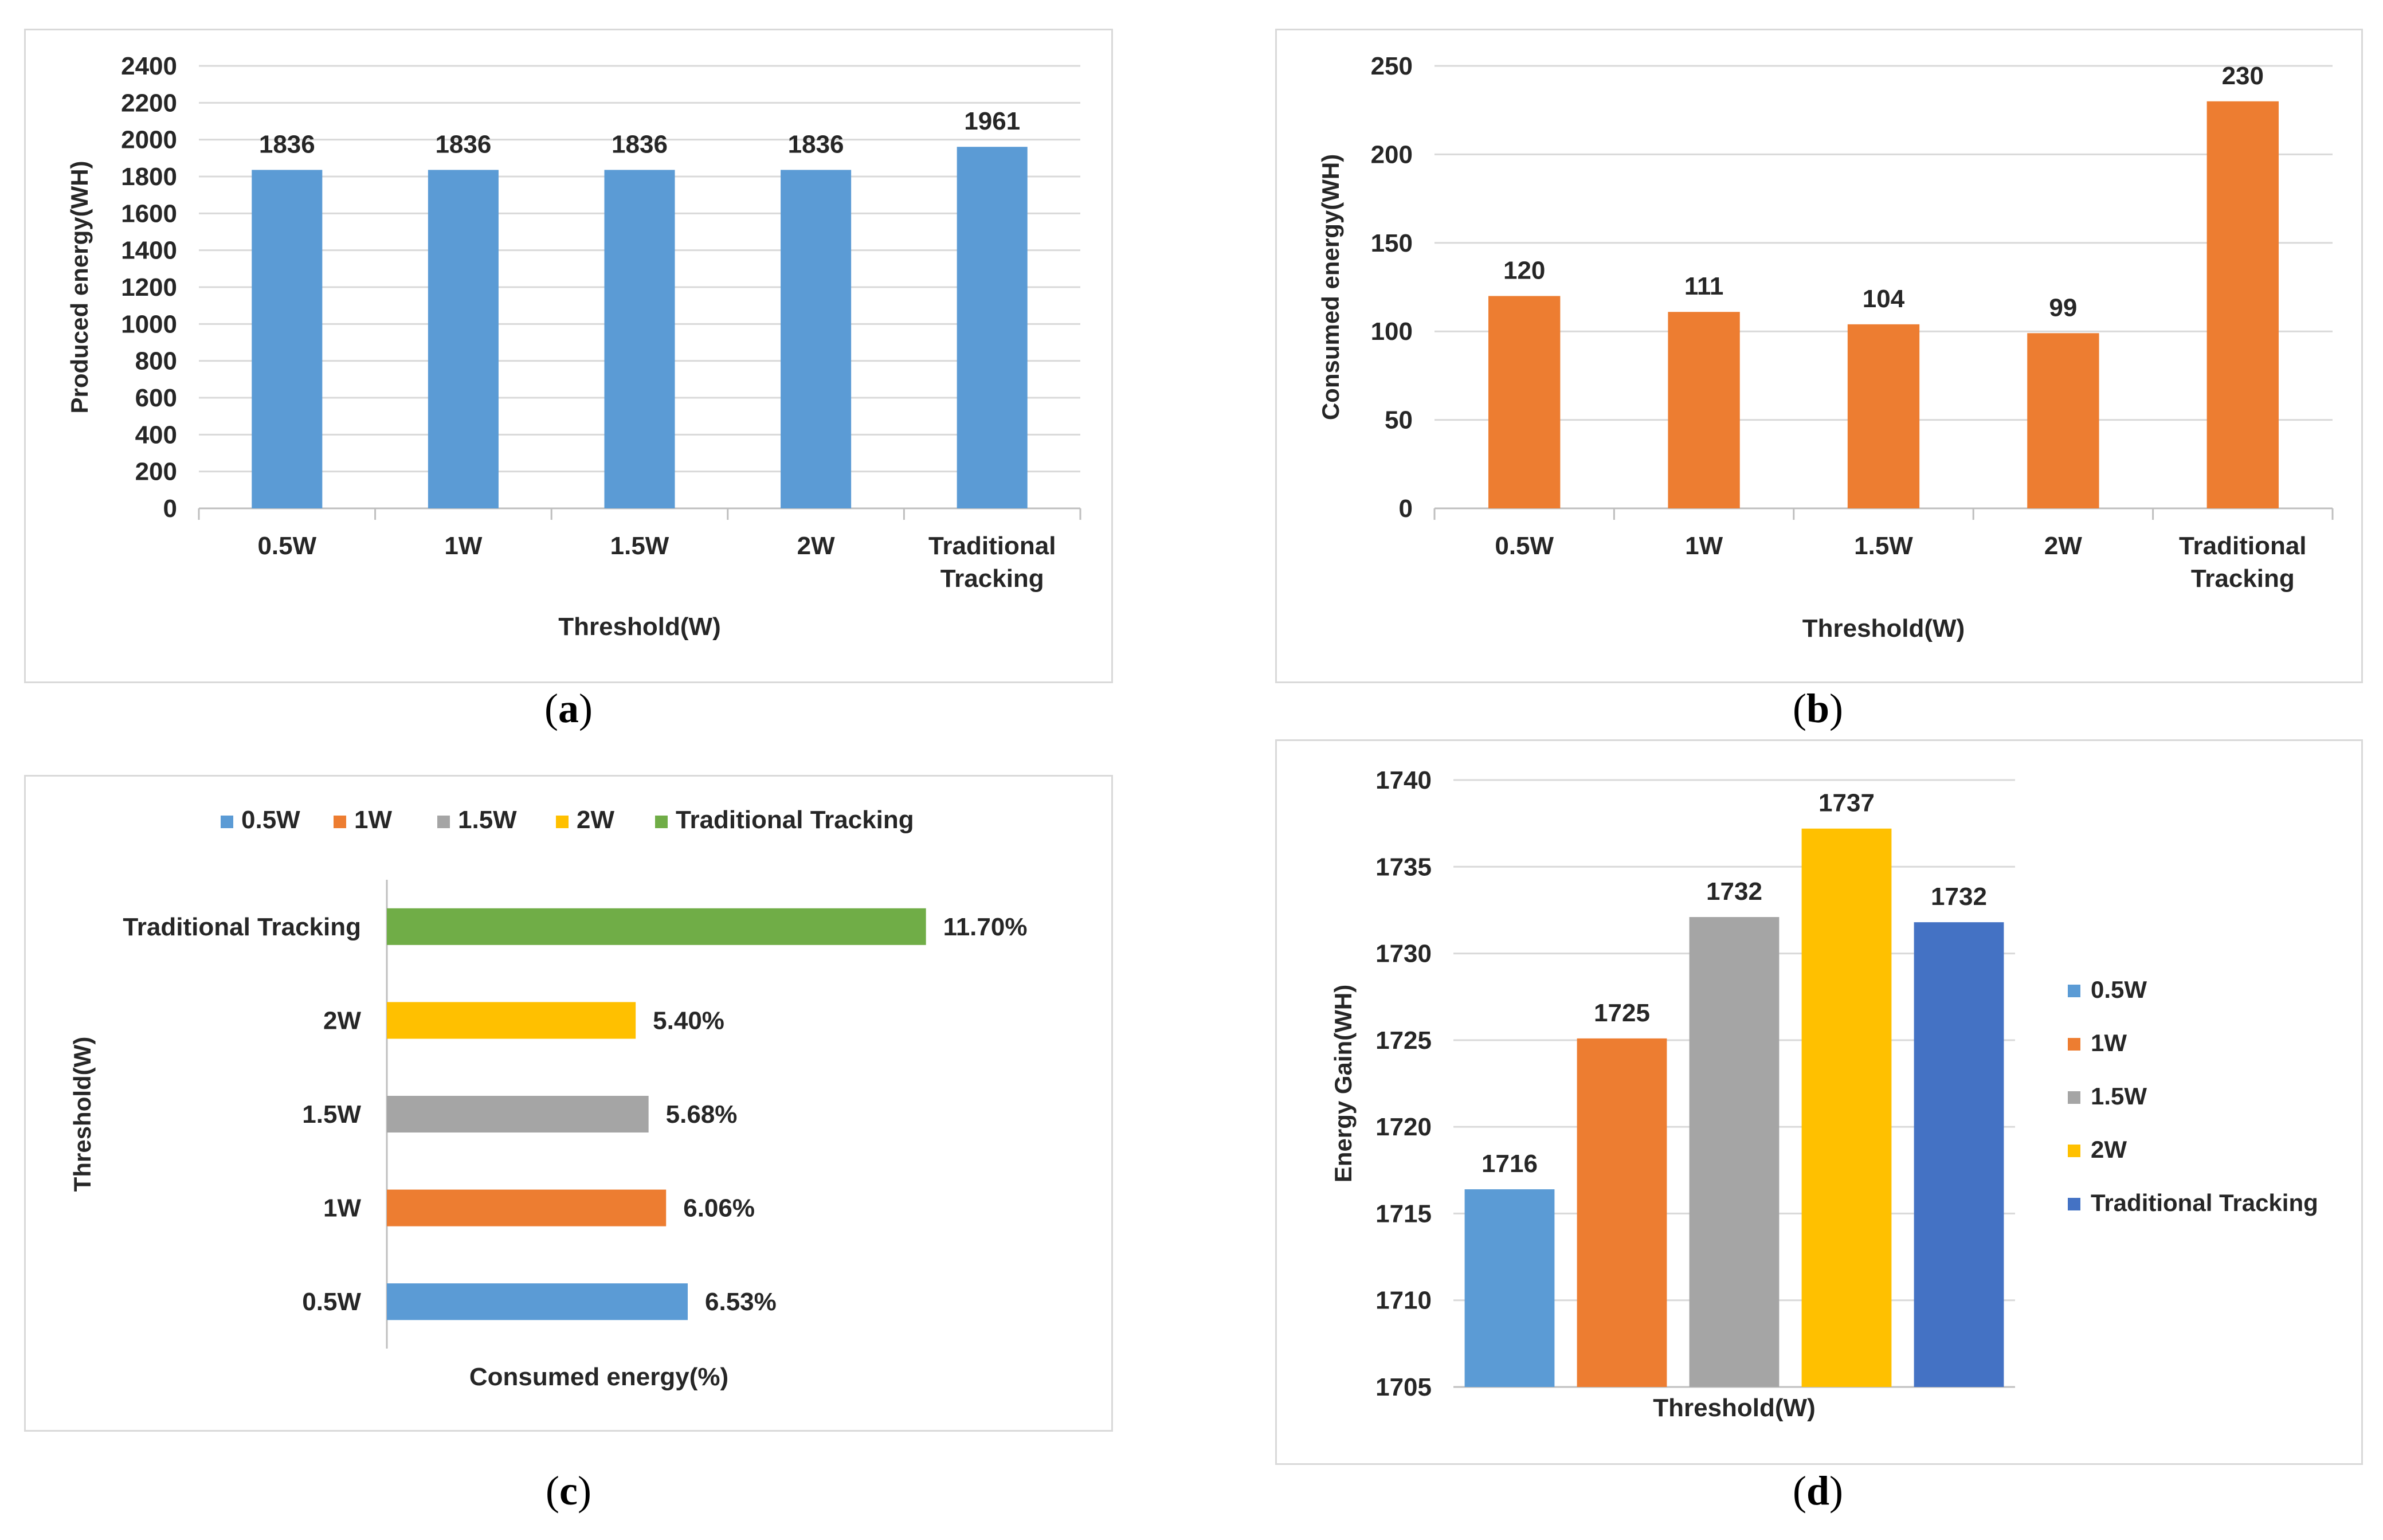 This screenshot has width=2383, height=1540. What do you see at coordinates (1622, 1013) in the screenshot?
I see `data-label: 1725` at bounding box center [1622, 1013].